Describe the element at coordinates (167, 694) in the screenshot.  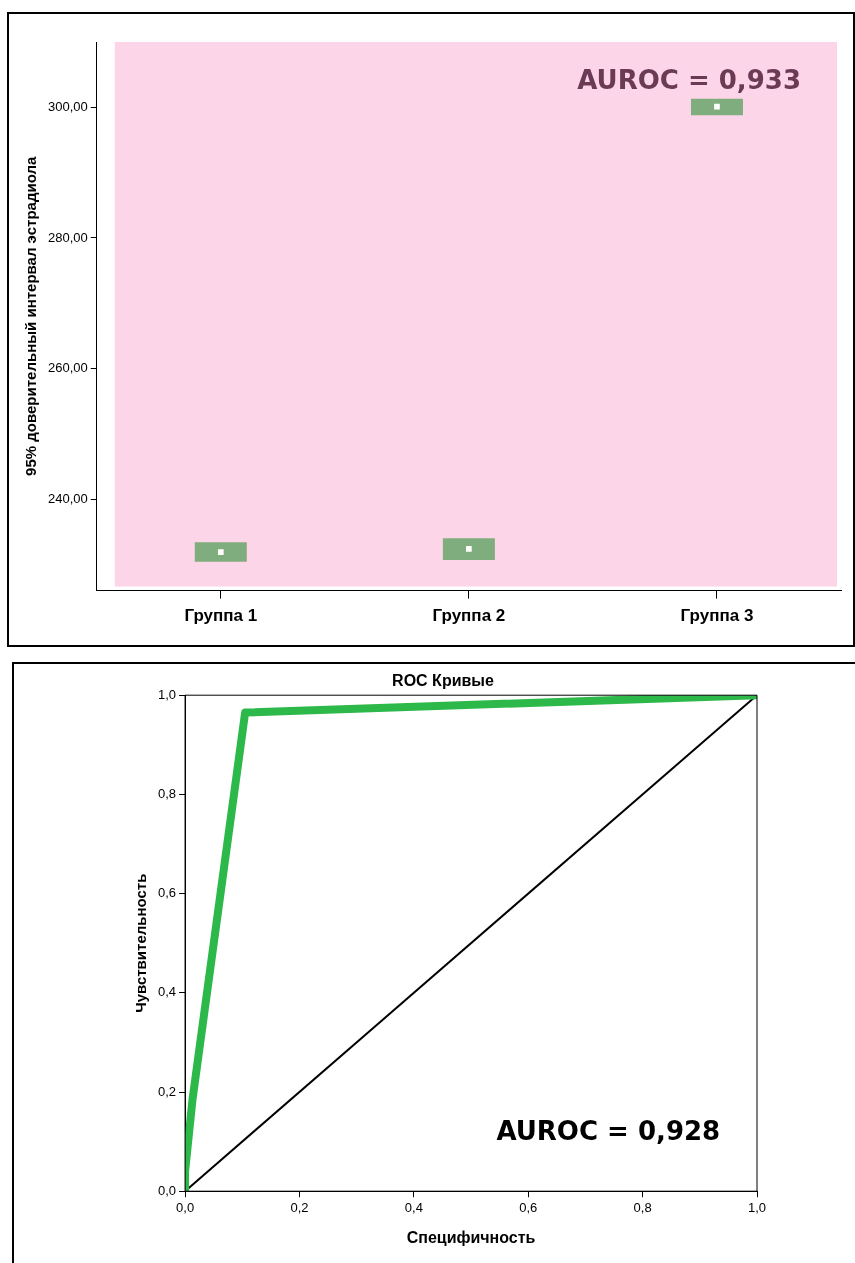
I see `y-tick-label: 1,0` at that location.